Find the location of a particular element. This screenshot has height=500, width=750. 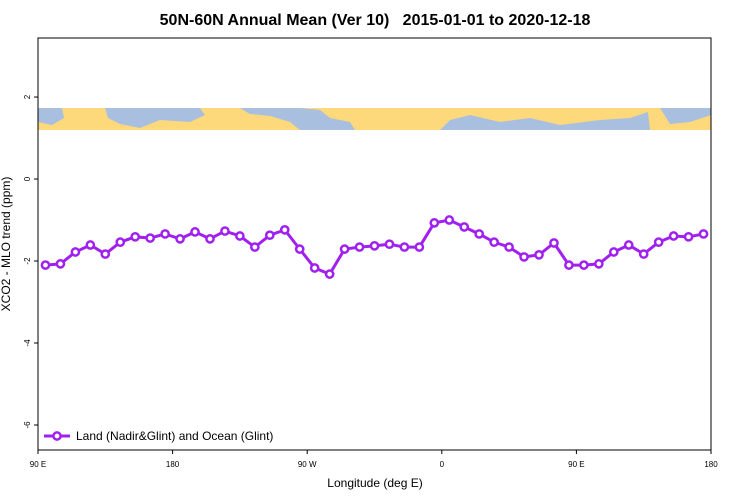

map-band is located at coordinates (374, 119).